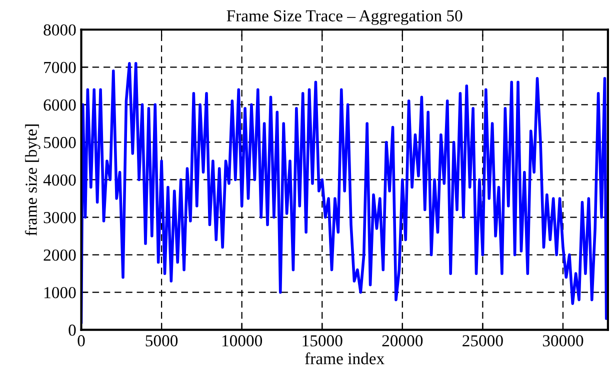 The image size is (611, 380). What do you see at coordinates (242, 340) in the screenshot?
I see `x-tick-label: 10000` at bounding box center [242, 340].